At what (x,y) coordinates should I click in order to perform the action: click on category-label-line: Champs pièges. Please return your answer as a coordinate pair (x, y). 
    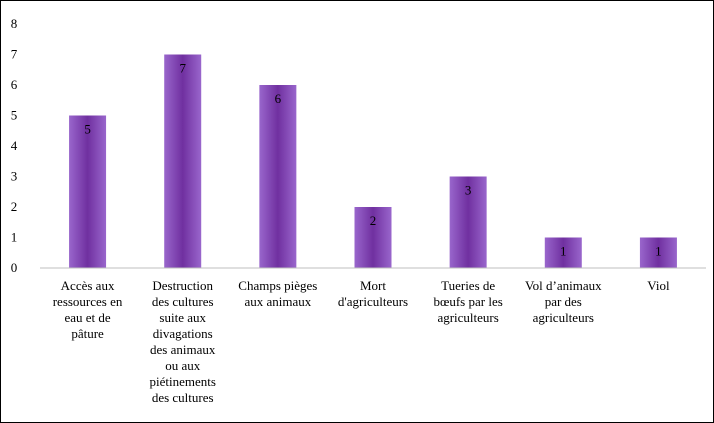
    Looking at the image, I should click on (278, 285).